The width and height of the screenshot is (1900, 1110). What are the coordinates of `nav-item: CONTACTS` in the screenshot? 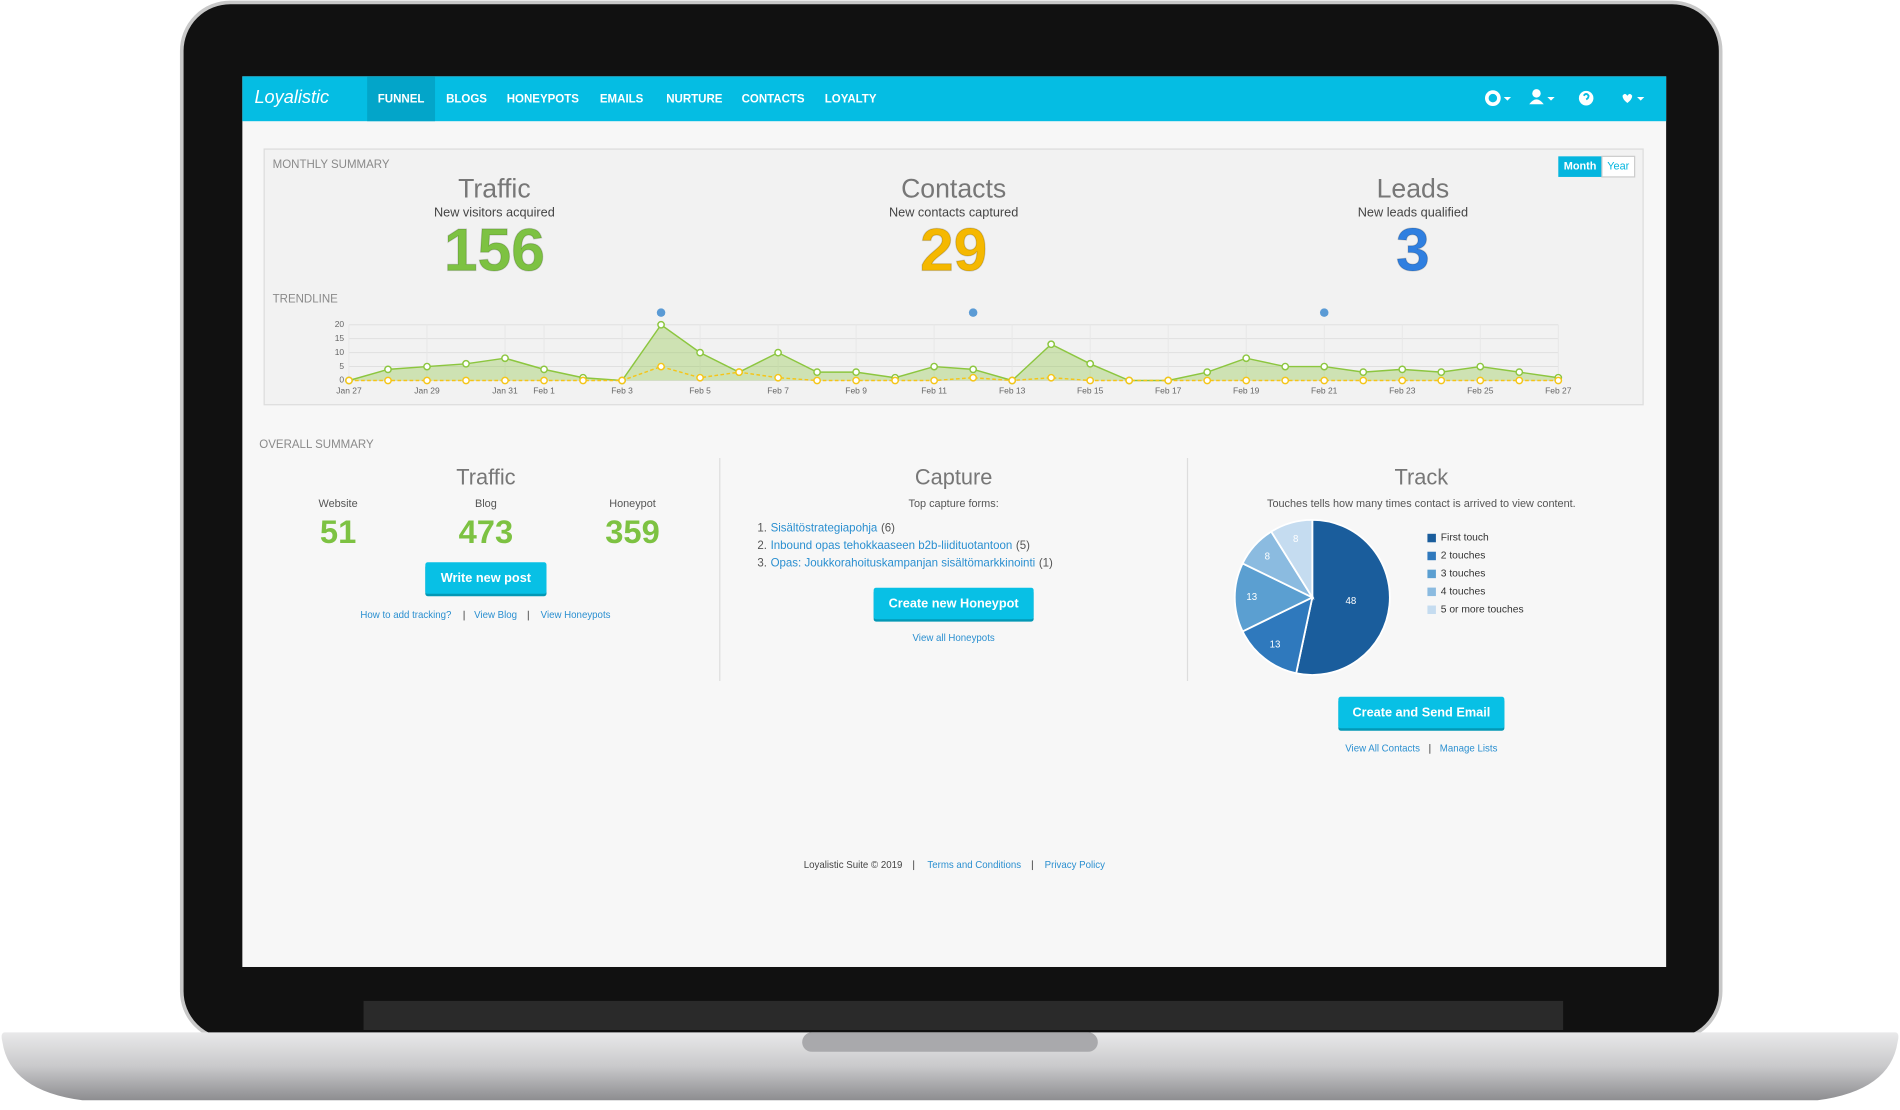 It's located at (773, 99).